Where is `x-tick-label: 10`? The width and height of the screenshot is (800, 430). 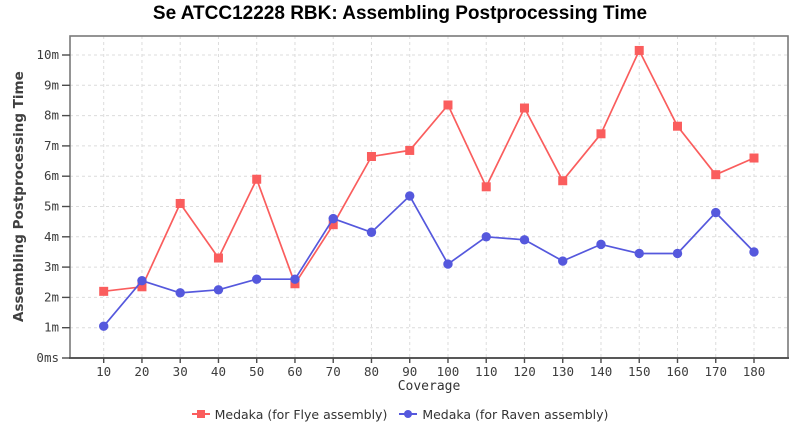 x-tick-label: 10 is located at coordinates (103, 371).